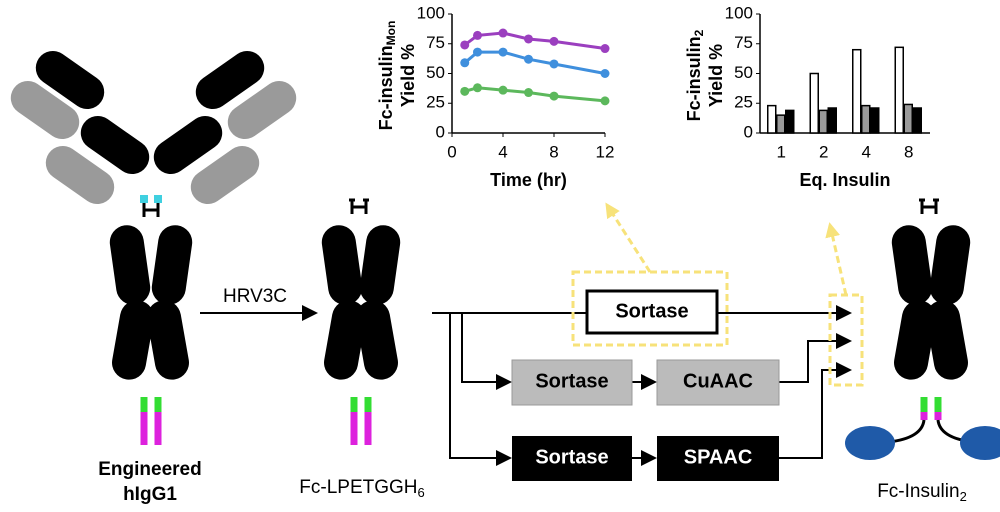 The height and width of the screenshot is (512, 1000). I want to click on middle-label: Fc-LPETGGH6, so click(361, 488).